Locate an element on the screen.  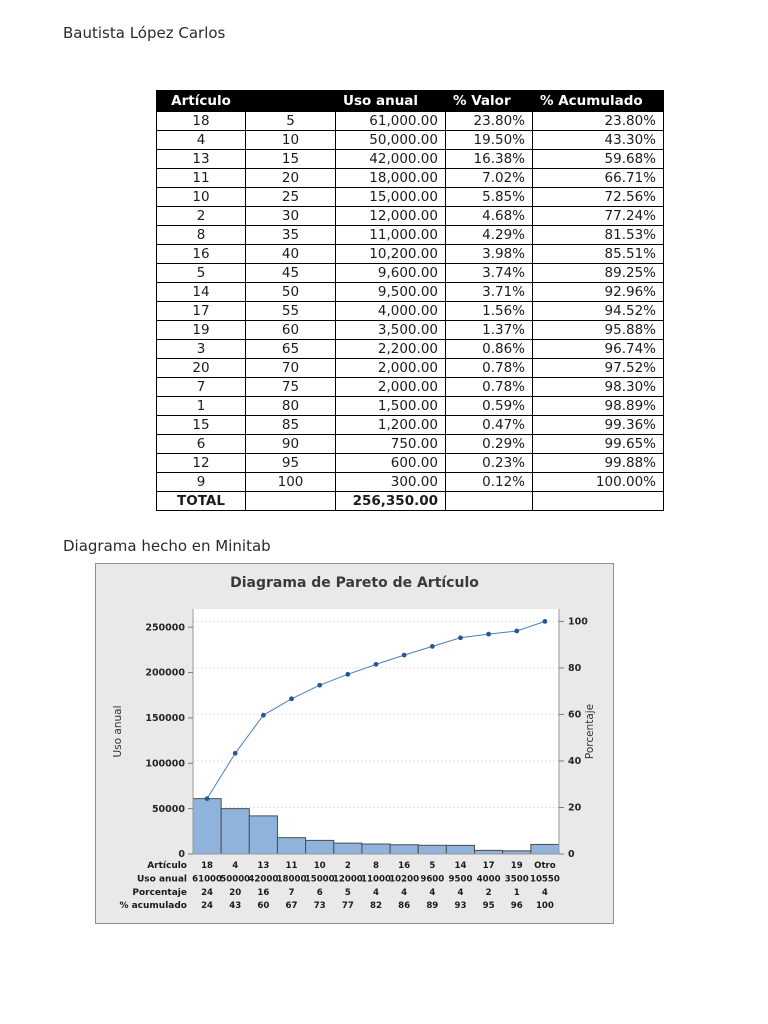
left-tick-label: 50000 is located at coordinates (168, 809).